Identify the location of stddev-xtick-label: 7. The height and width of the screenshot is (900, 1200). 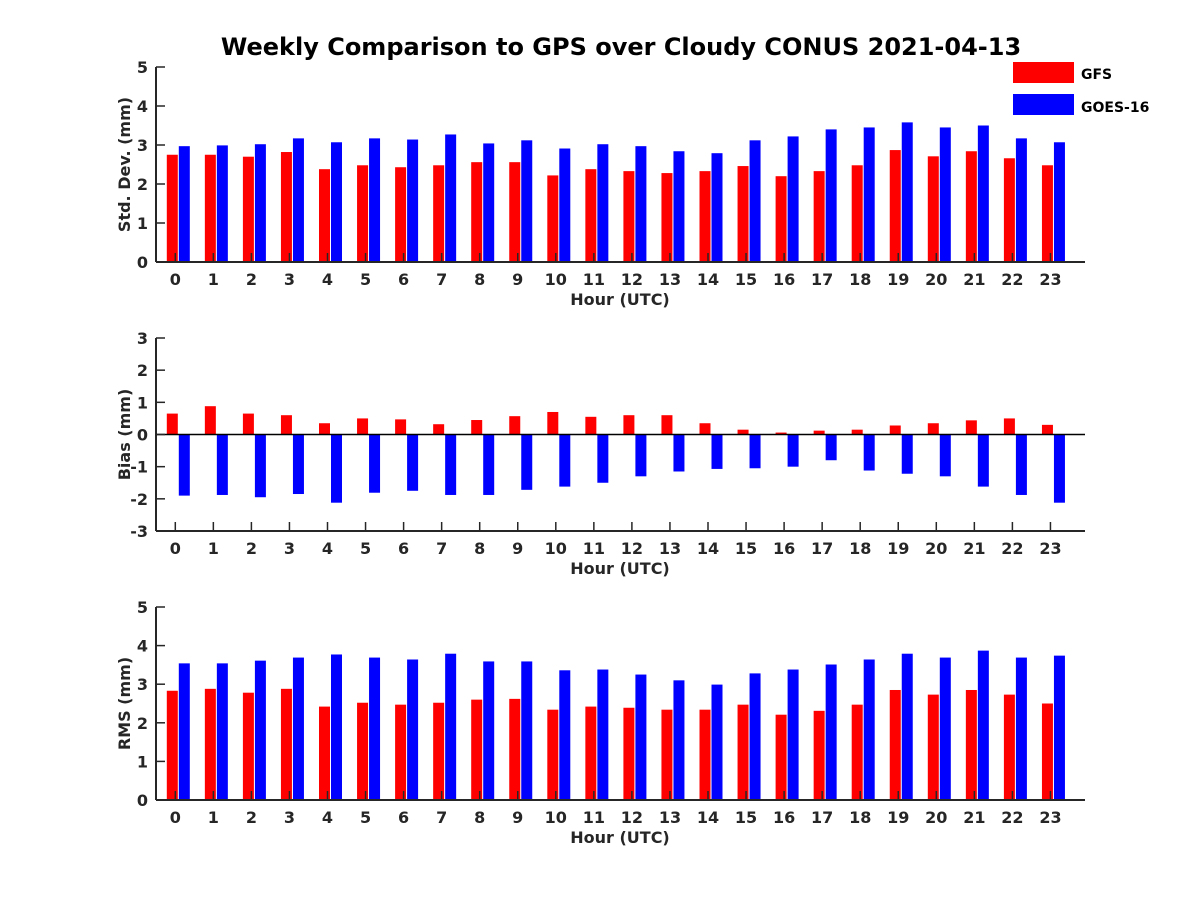
(441, 279).